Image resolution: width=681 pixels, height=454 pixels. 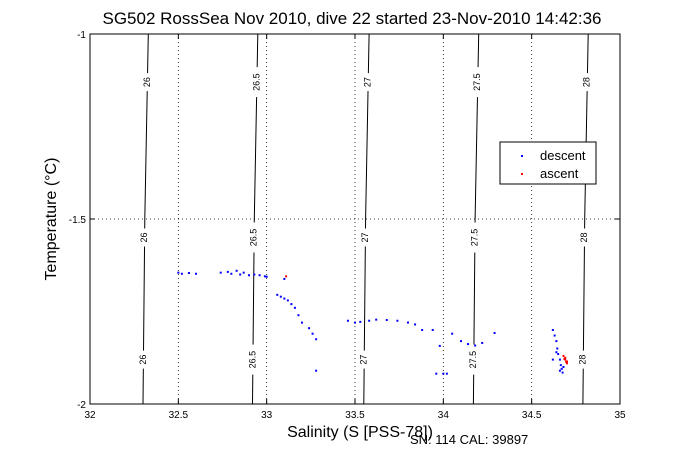 What do you see at coordinates (563, 155) in the screenshot?
I see `legend-label-descent: descent` at bounding box center [563, 155].